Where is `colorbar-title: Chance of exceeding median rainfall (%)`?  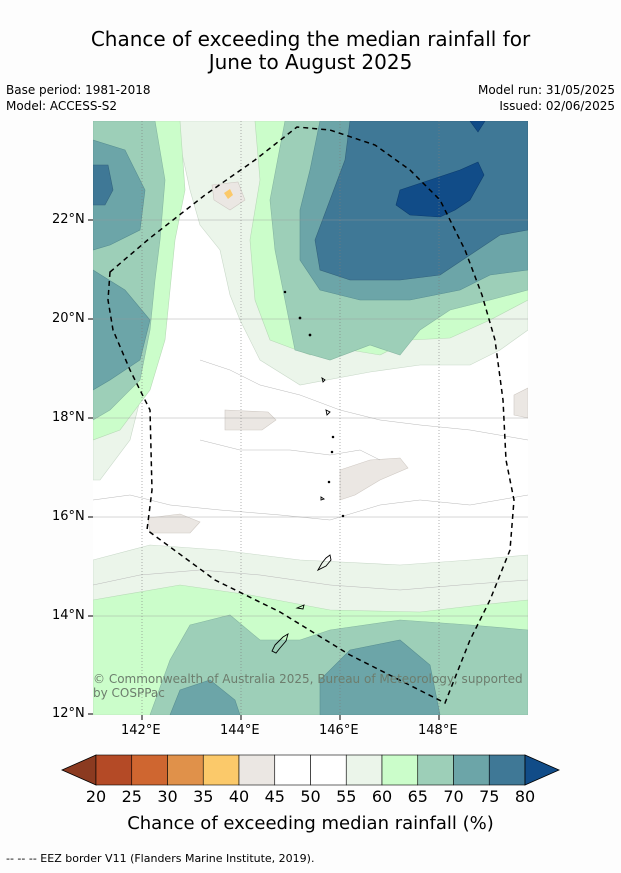
colorbar-title: Chance of exceeding median rainfall (%) is located at coordinates (310, 823).